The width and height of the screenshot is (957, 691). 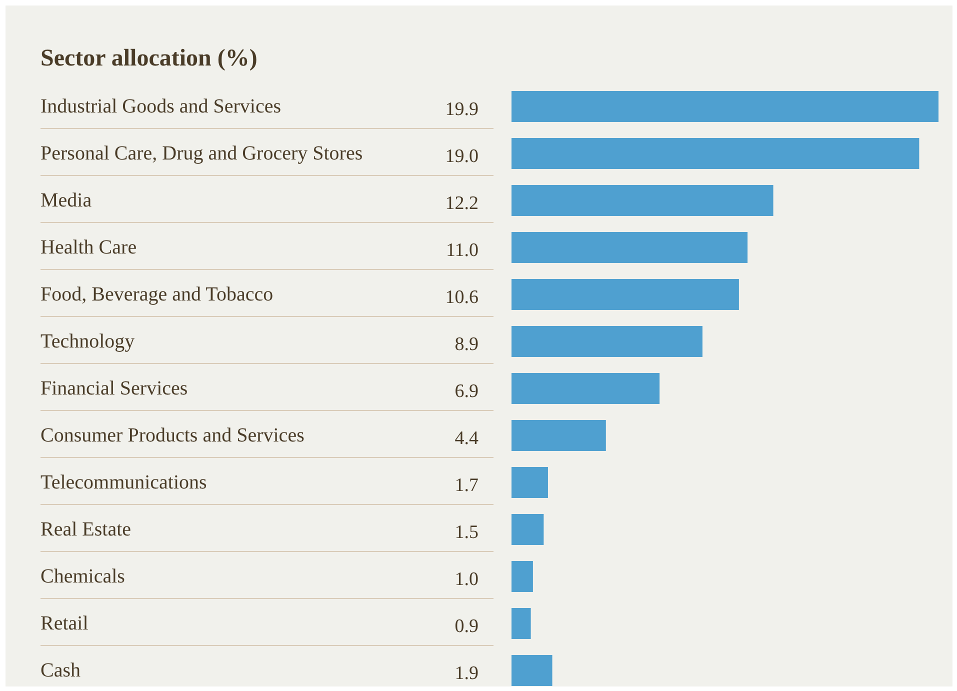 What do you see at coordinates (466, 344) in the screenshot?
I see `data-label: 8.9` at bounding box center [466, 344].